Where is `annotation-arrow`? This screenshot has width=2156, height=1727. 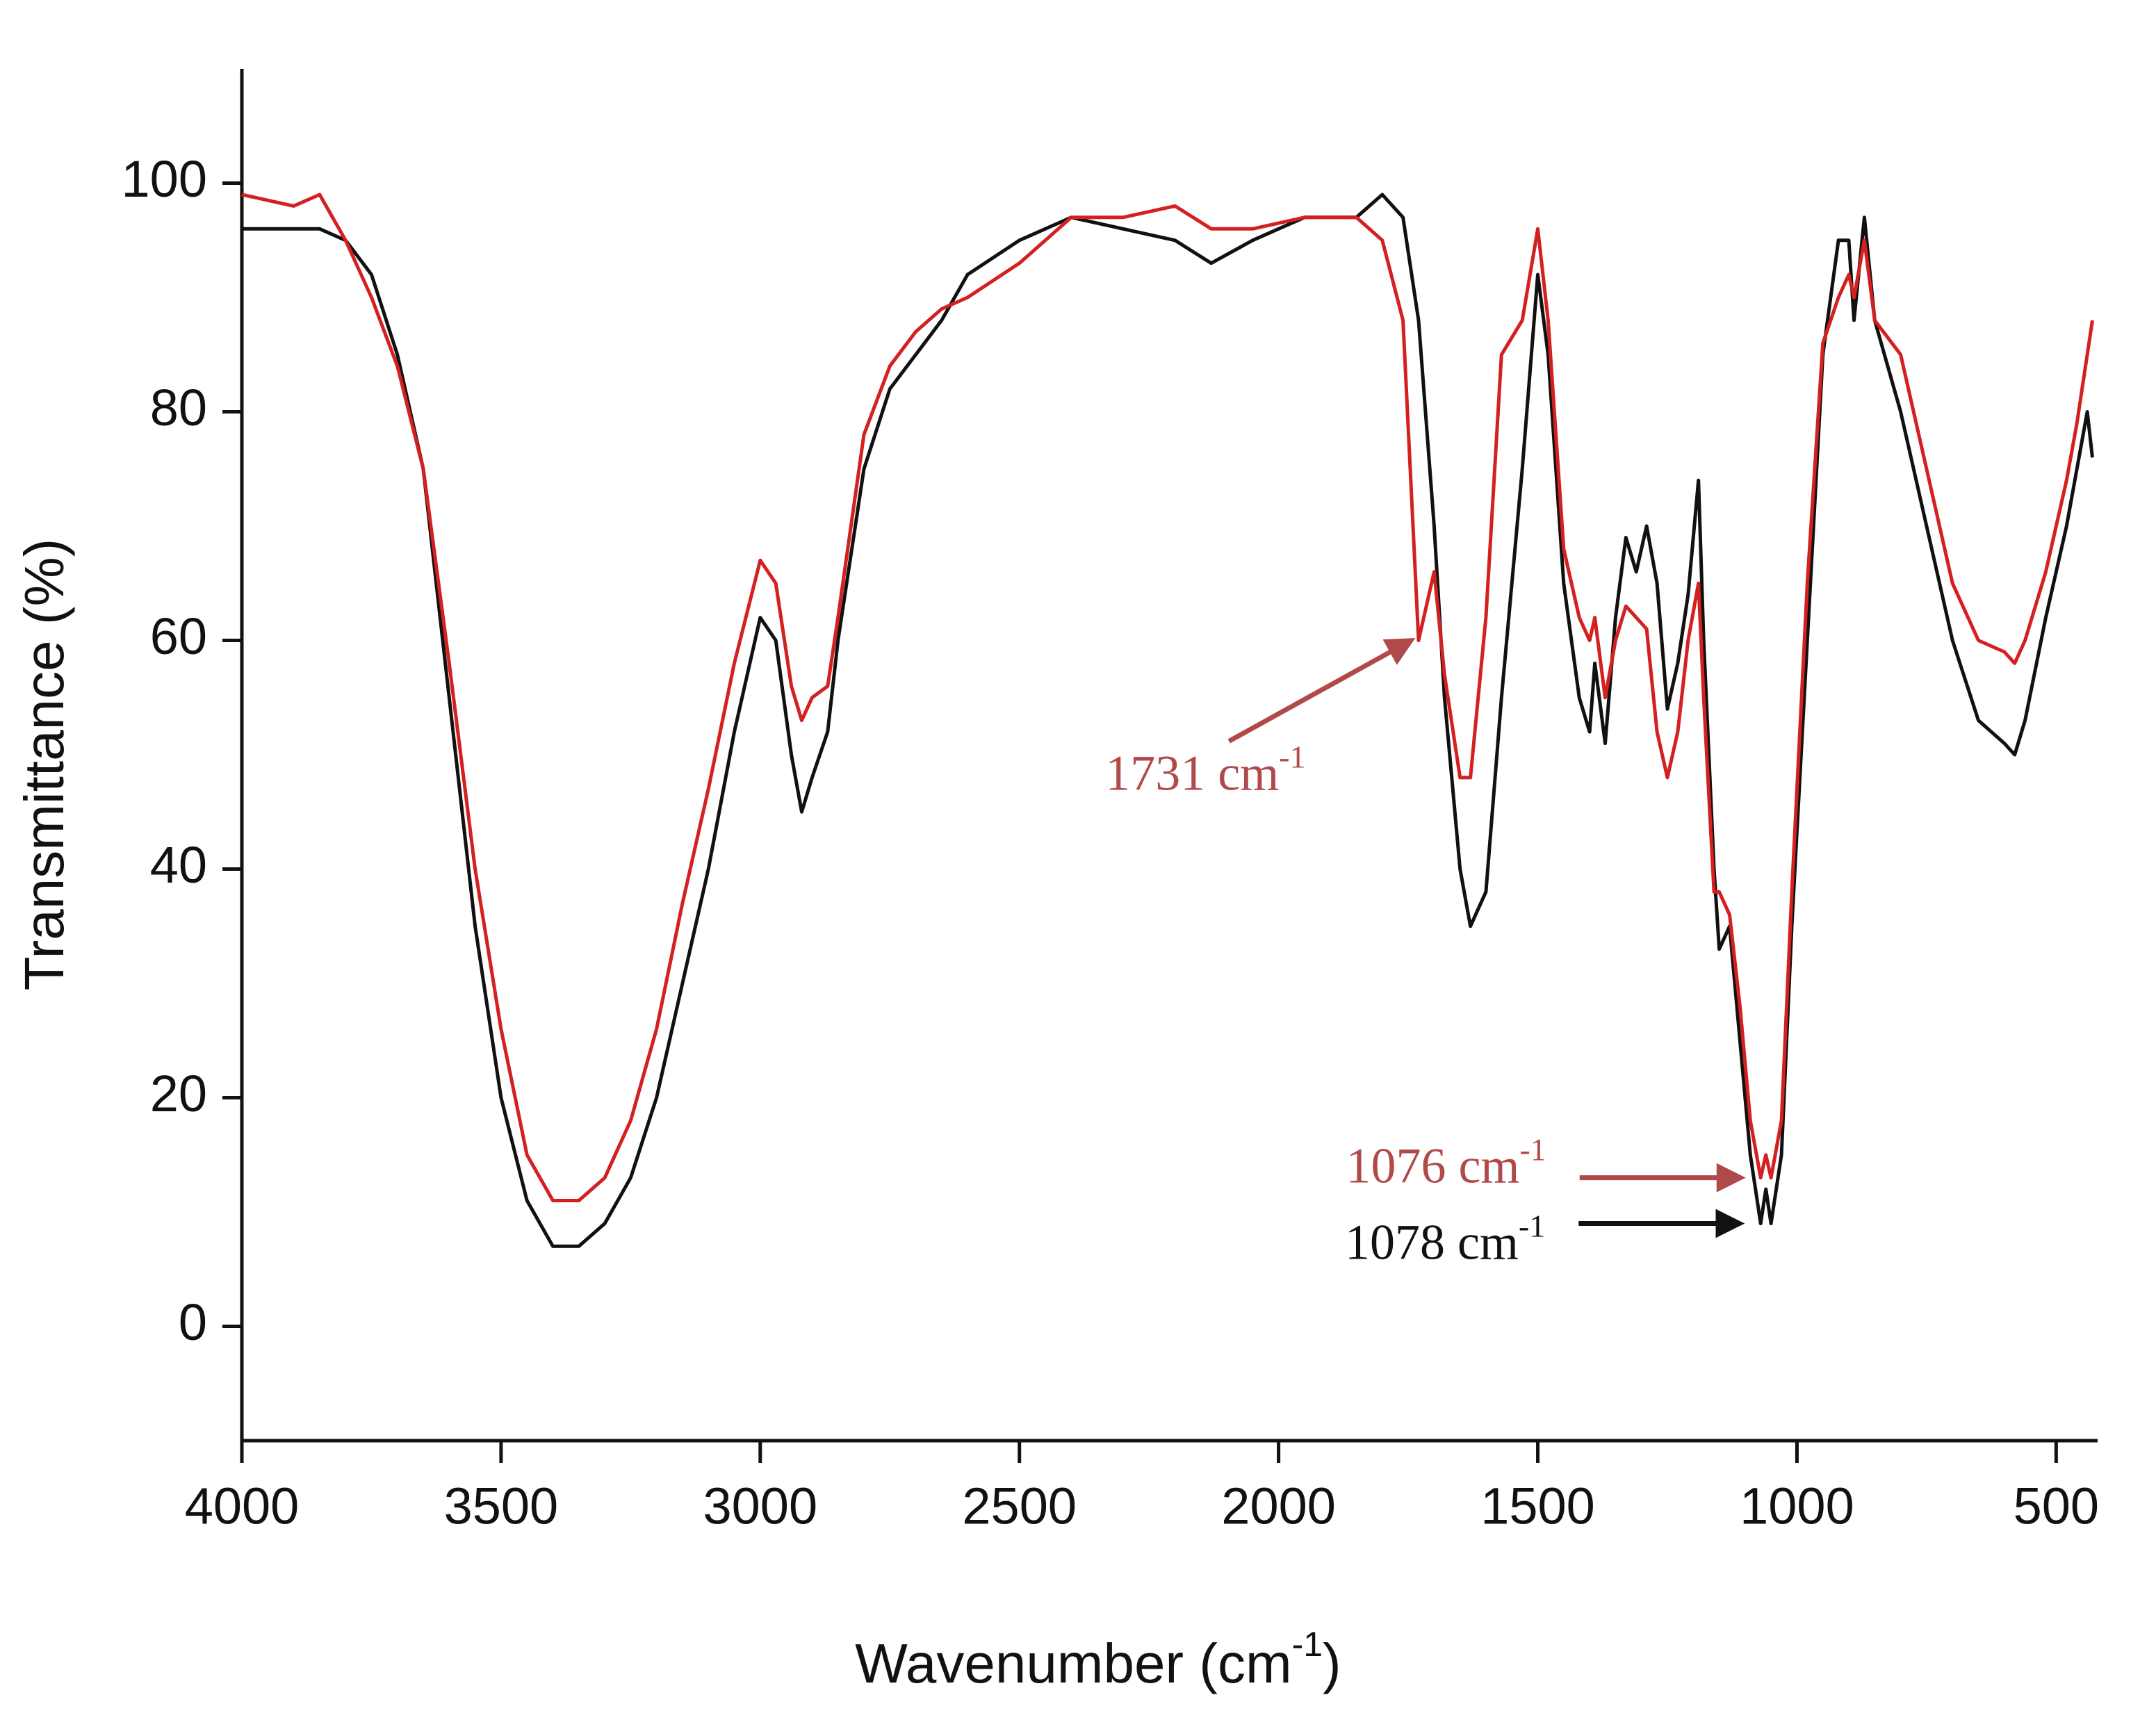
annotation-arrow is located at coordinates (1321, 691).